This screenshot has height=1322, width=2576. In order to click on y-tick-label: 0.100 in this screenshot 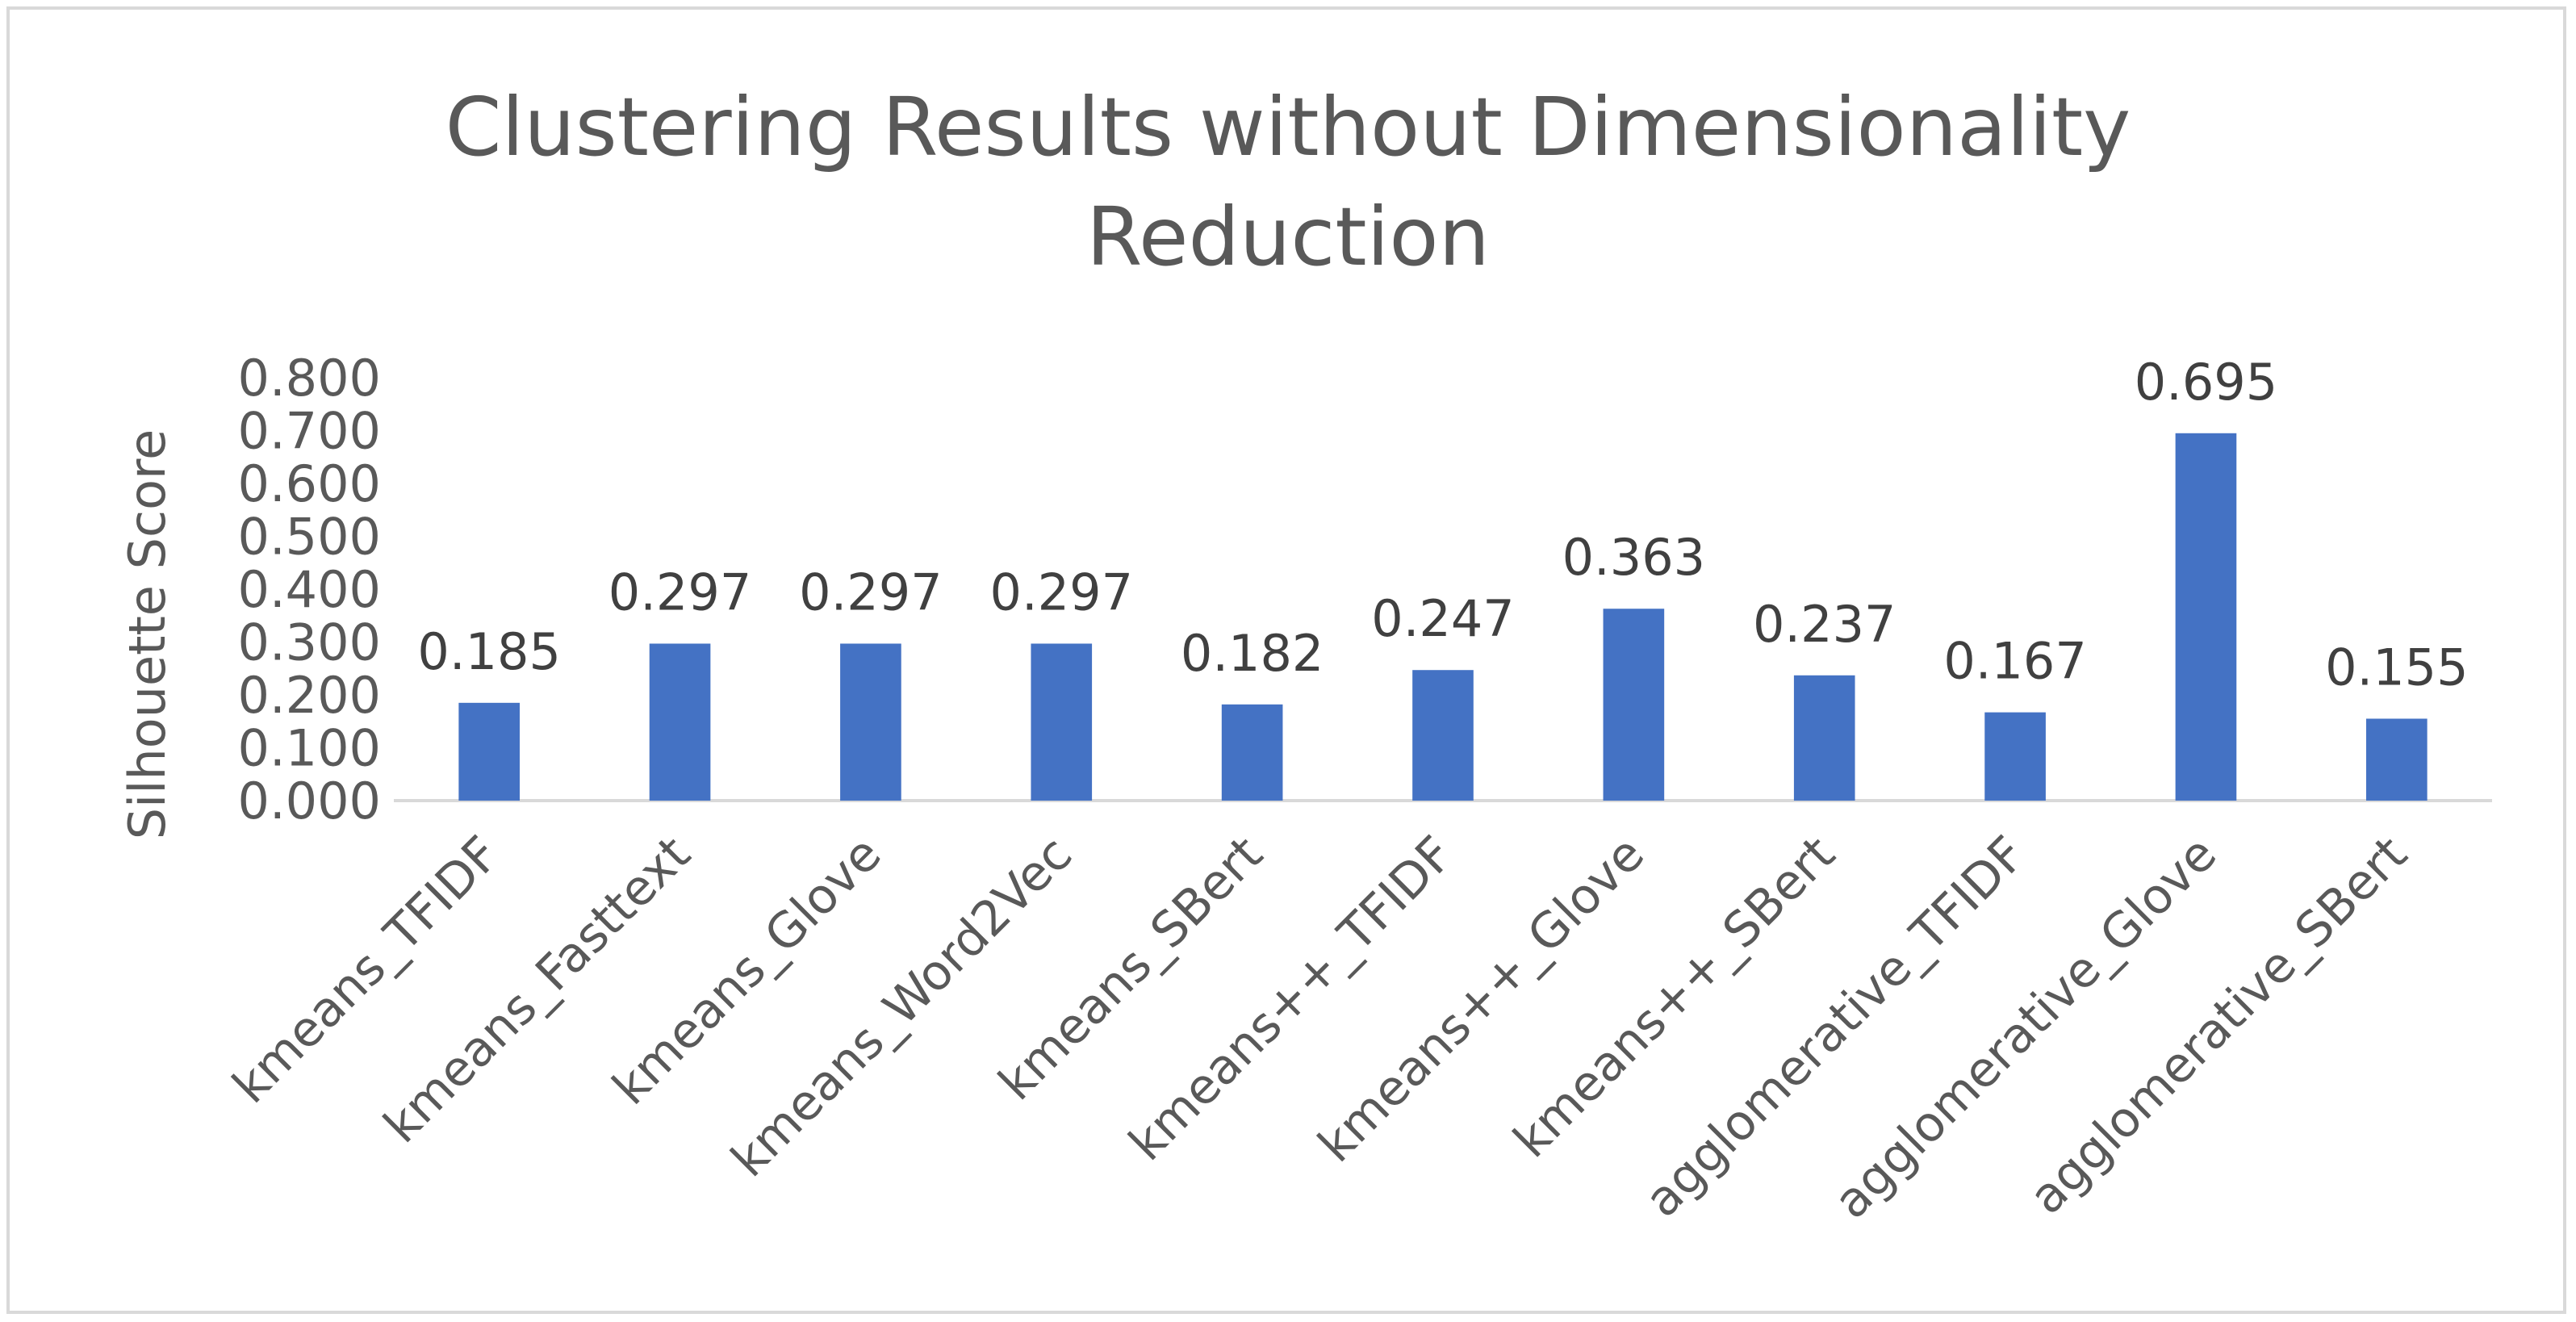, I will do `click(310, 748)`.